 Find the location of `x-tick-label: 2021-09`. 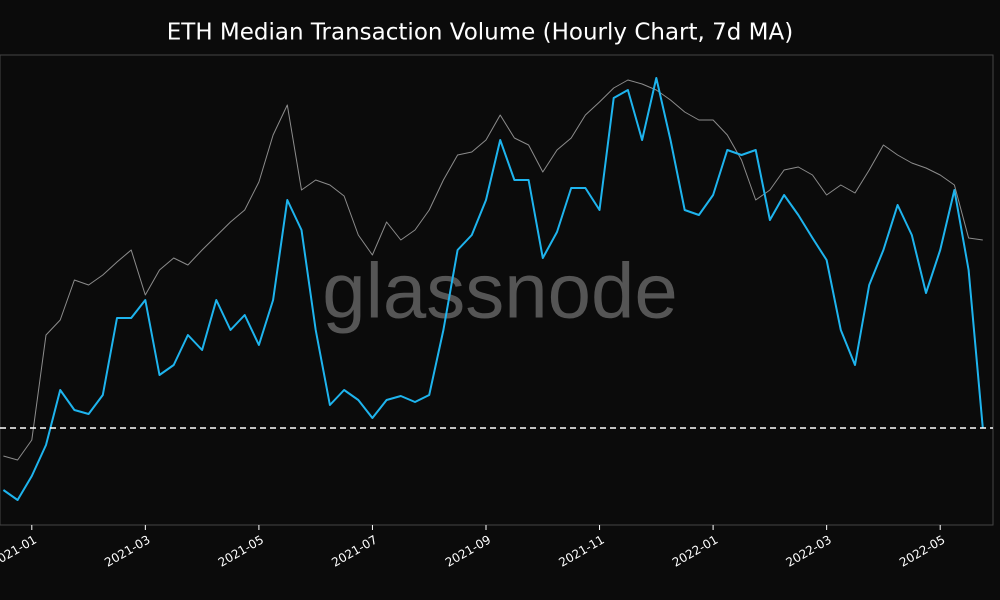

x-tick-label: 2021-09 is located at coordinates (468, 551).